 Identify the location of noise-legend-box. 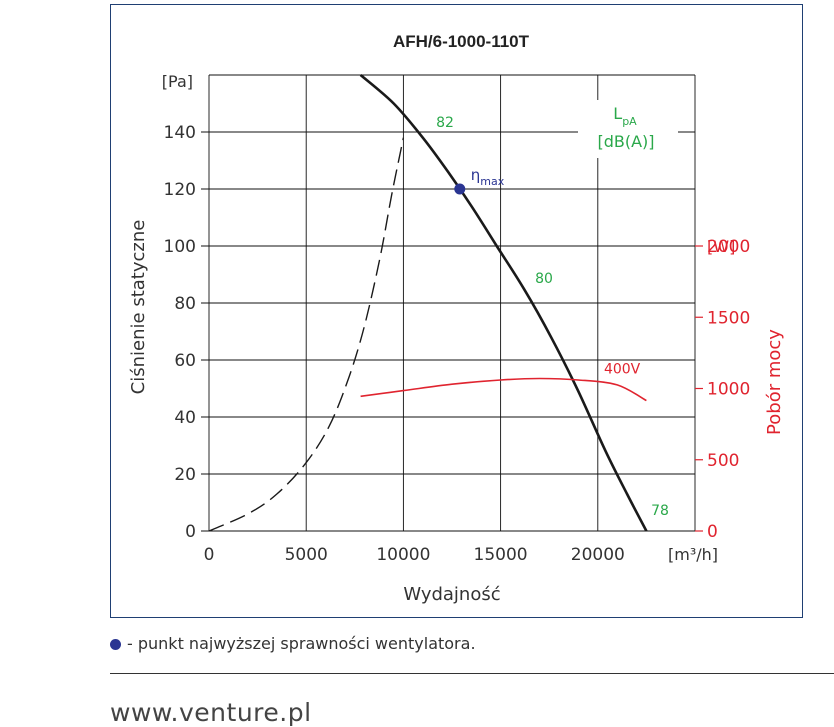
(628, 129).